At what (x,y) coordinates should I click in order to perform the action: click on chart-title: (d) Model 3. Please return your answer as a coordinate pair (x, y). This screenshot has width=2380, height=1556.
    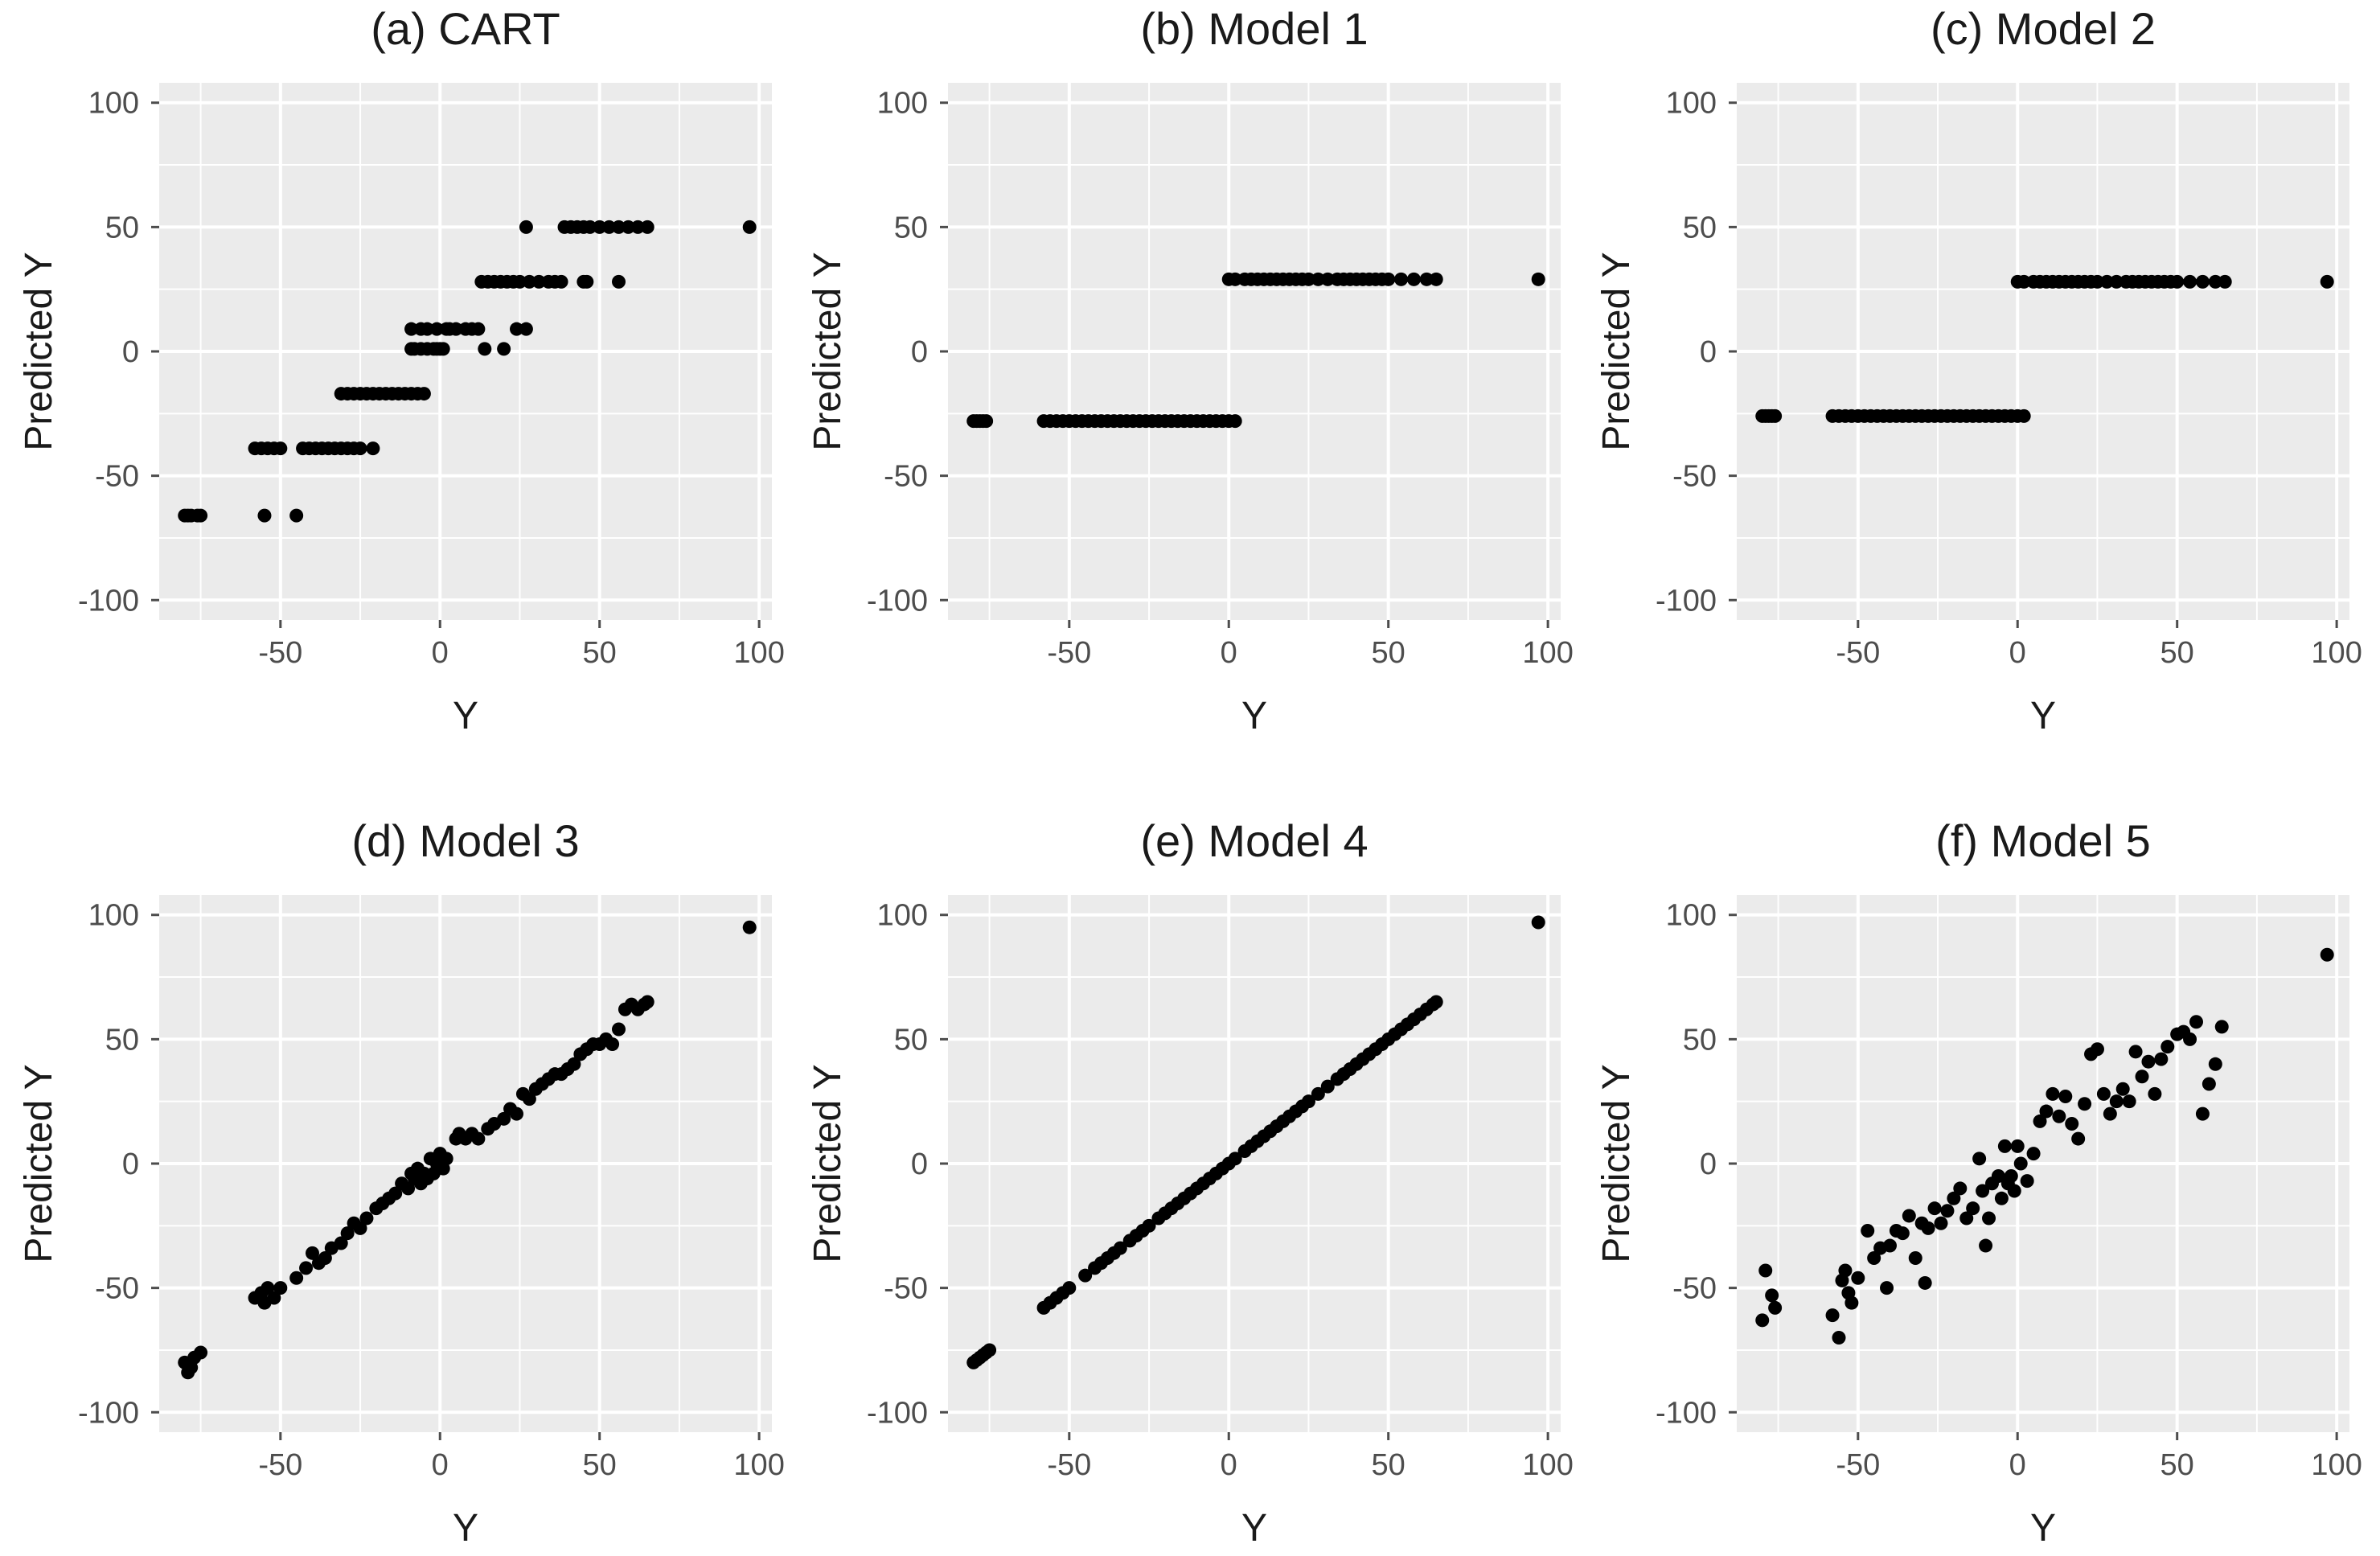
    Looking at the image, I should click on (465, 840).